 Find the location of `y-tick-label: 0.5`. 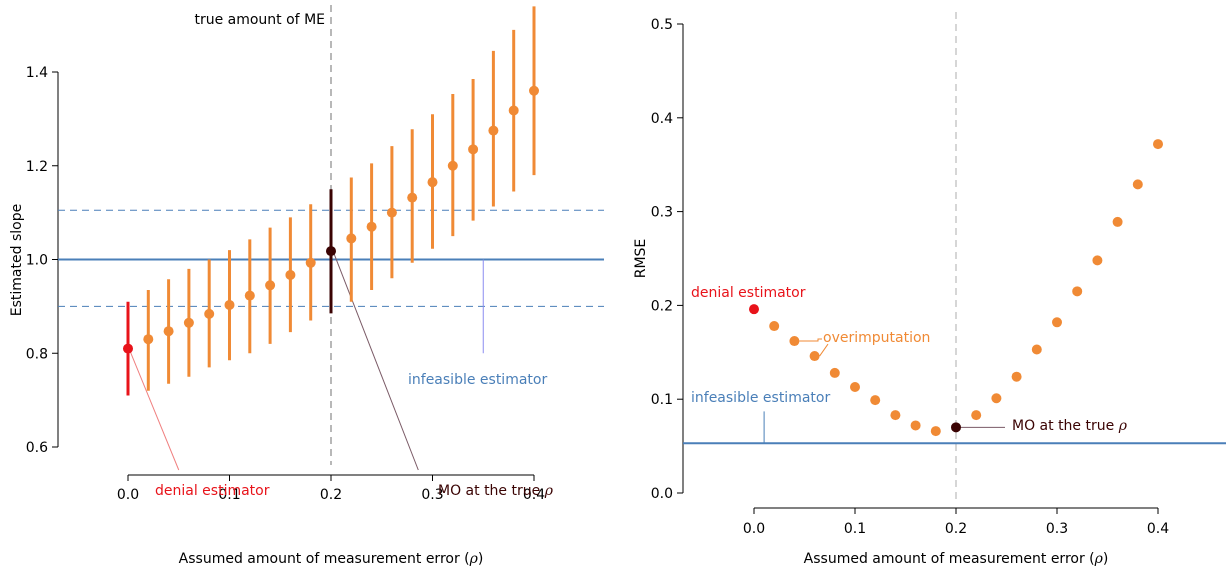

y-tick-label: 0.5 is located at coordinates (662, 25).